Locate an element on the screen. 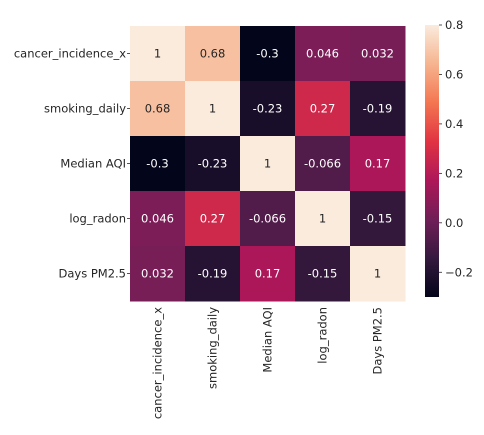 Image resolution: width=484 pixels, height=435 pixels. column-label-cancer-incidence-x: cancer_incidence_x is located at coordinates (158, 363).